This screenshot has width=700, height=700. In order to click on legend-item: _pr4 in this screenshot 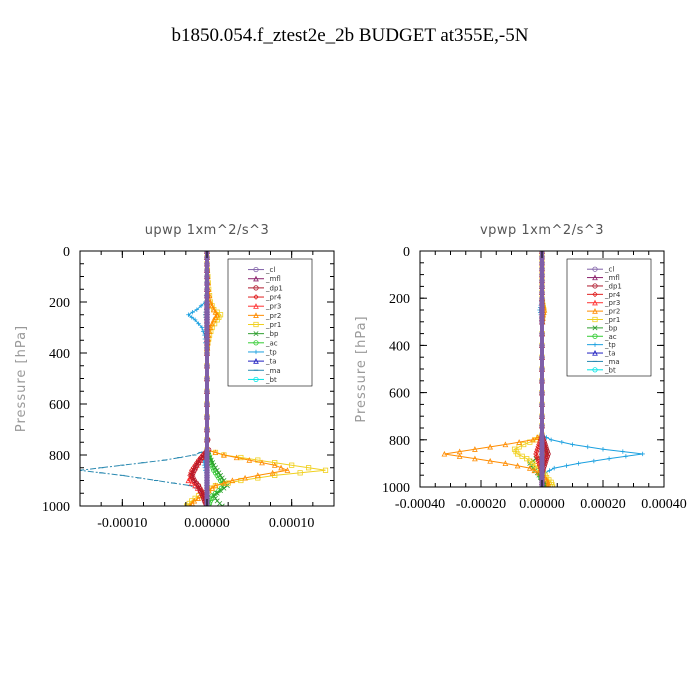, I will do `click(604, 295)`.